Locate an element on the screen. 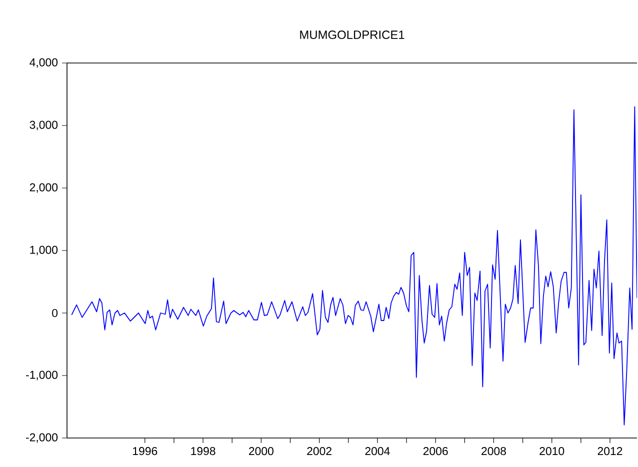 The height and width of the screenshot is (467, 638). x-tick-label: 2008 is located at coordinates (494, 451).